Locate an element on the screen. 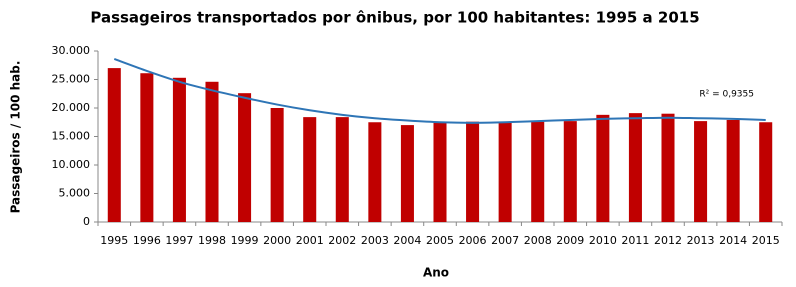 This screenshot has height=287, width=796. y-tick-label: 15.000 is located at coordinates (71, 136).